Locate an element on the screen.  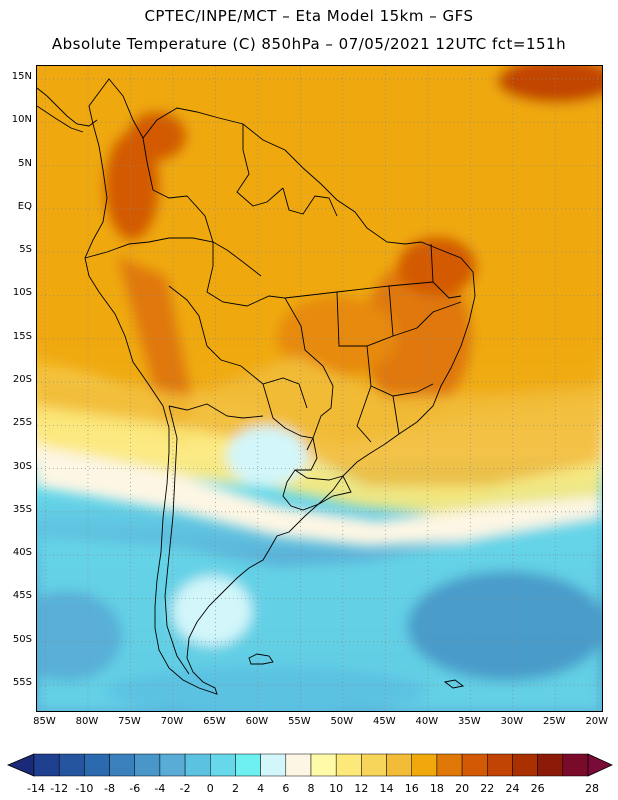
chart-title-line1: CPTEC/INPE/MCT – Eta Model 15km – GFS is located at coordinates (309, 16).